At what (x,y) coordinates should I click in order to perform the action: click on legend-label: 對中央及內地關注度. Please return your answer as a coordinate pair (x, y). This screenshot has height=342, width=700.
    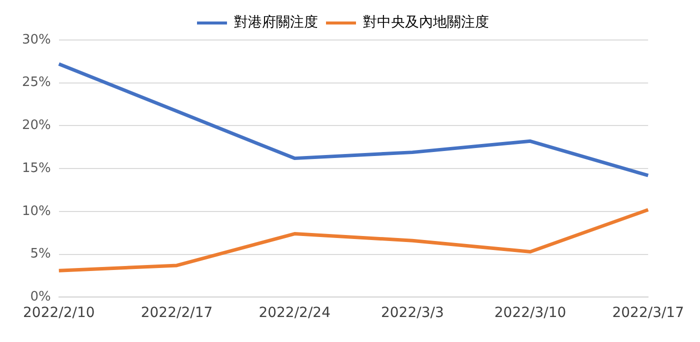
    Looking at the image, I should click on (426, 22).